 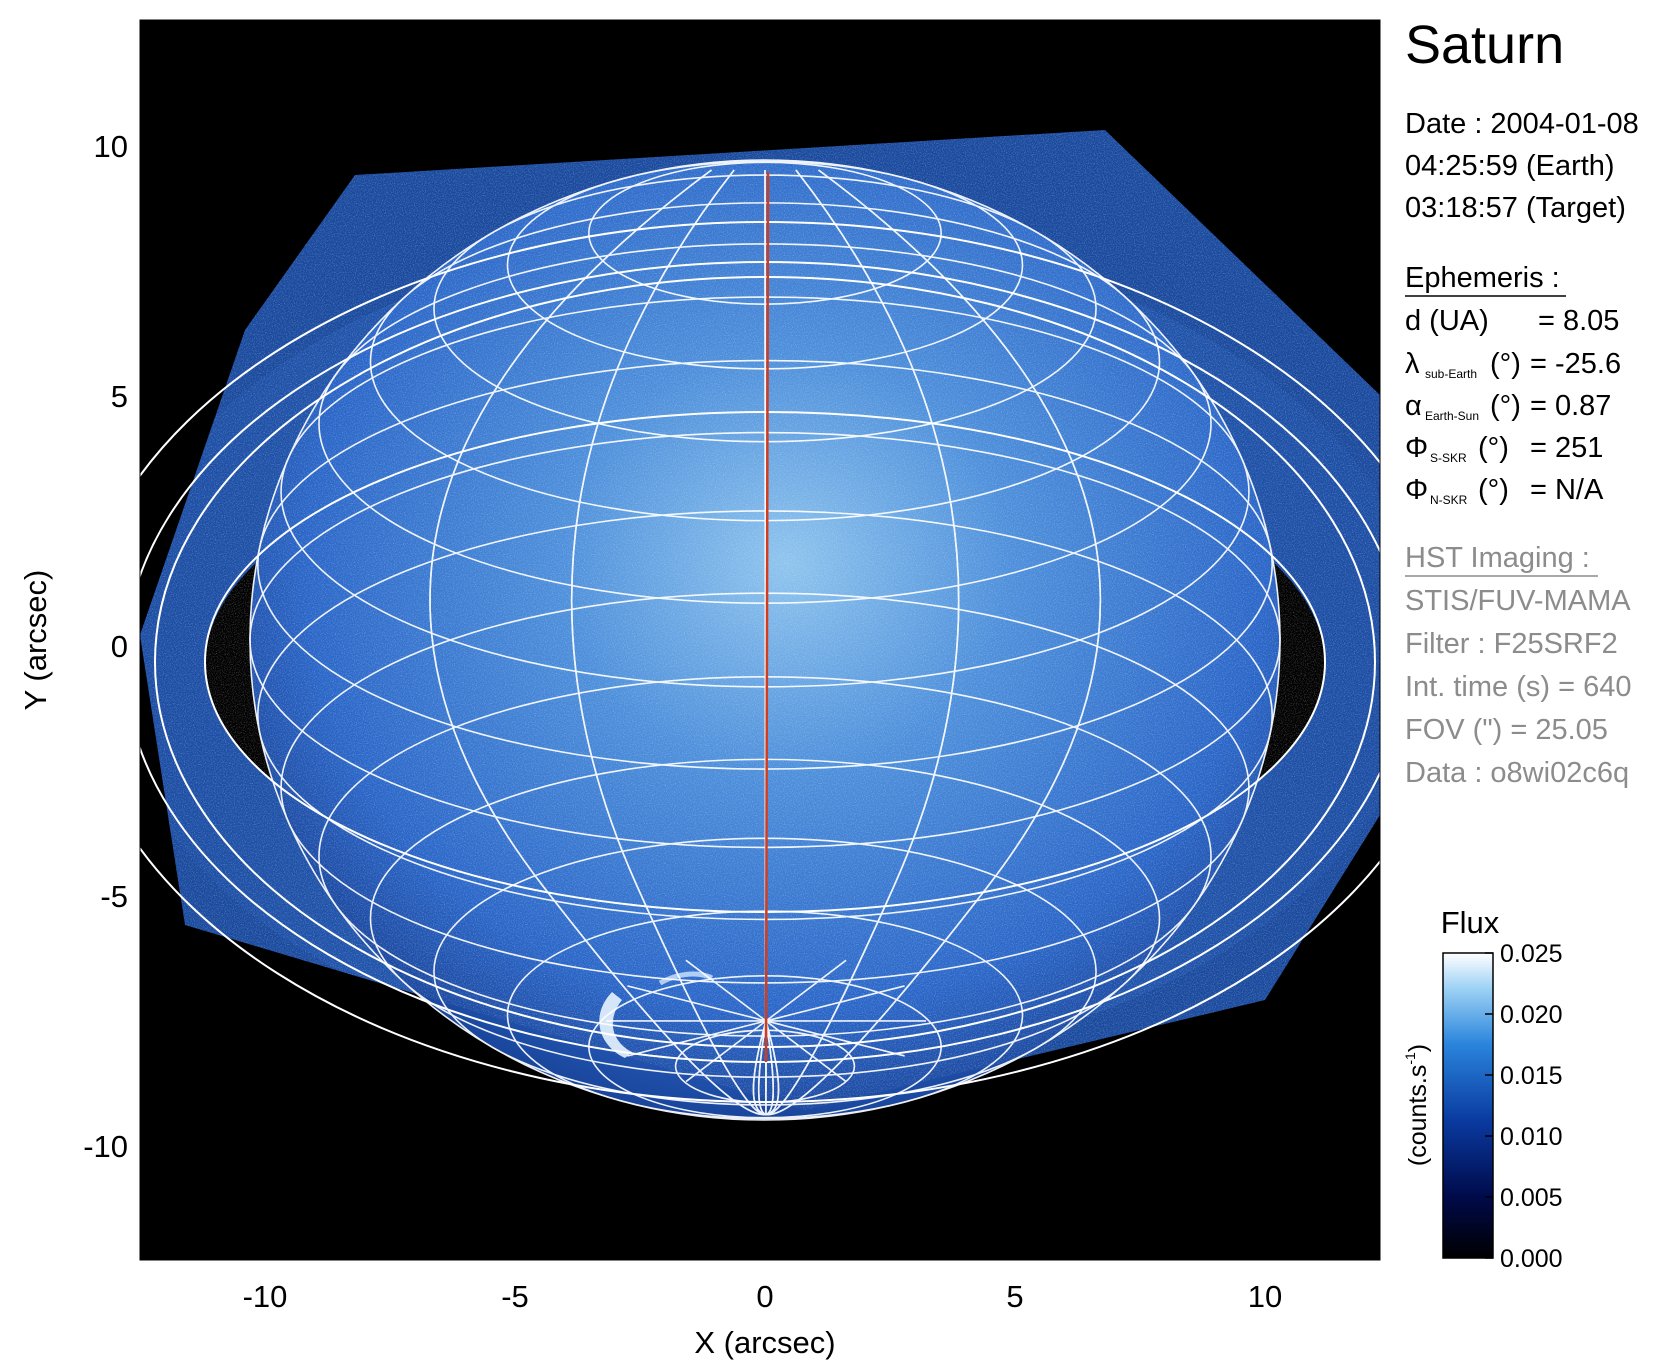 What do you see at coordinates (1410, 1058) in the screenshot?
I see `colorbar-unit-superscript: -1` at bounding box center [1410, 1058].